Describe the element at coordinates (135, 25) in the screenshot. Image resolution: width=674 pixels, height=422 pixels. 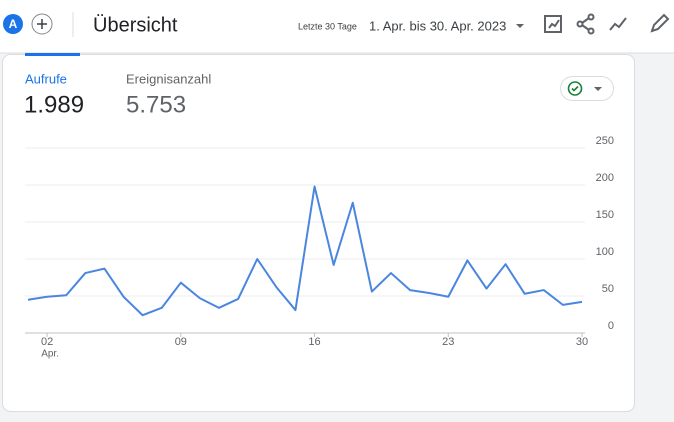
I see `page-title: Übersicht` at that location.